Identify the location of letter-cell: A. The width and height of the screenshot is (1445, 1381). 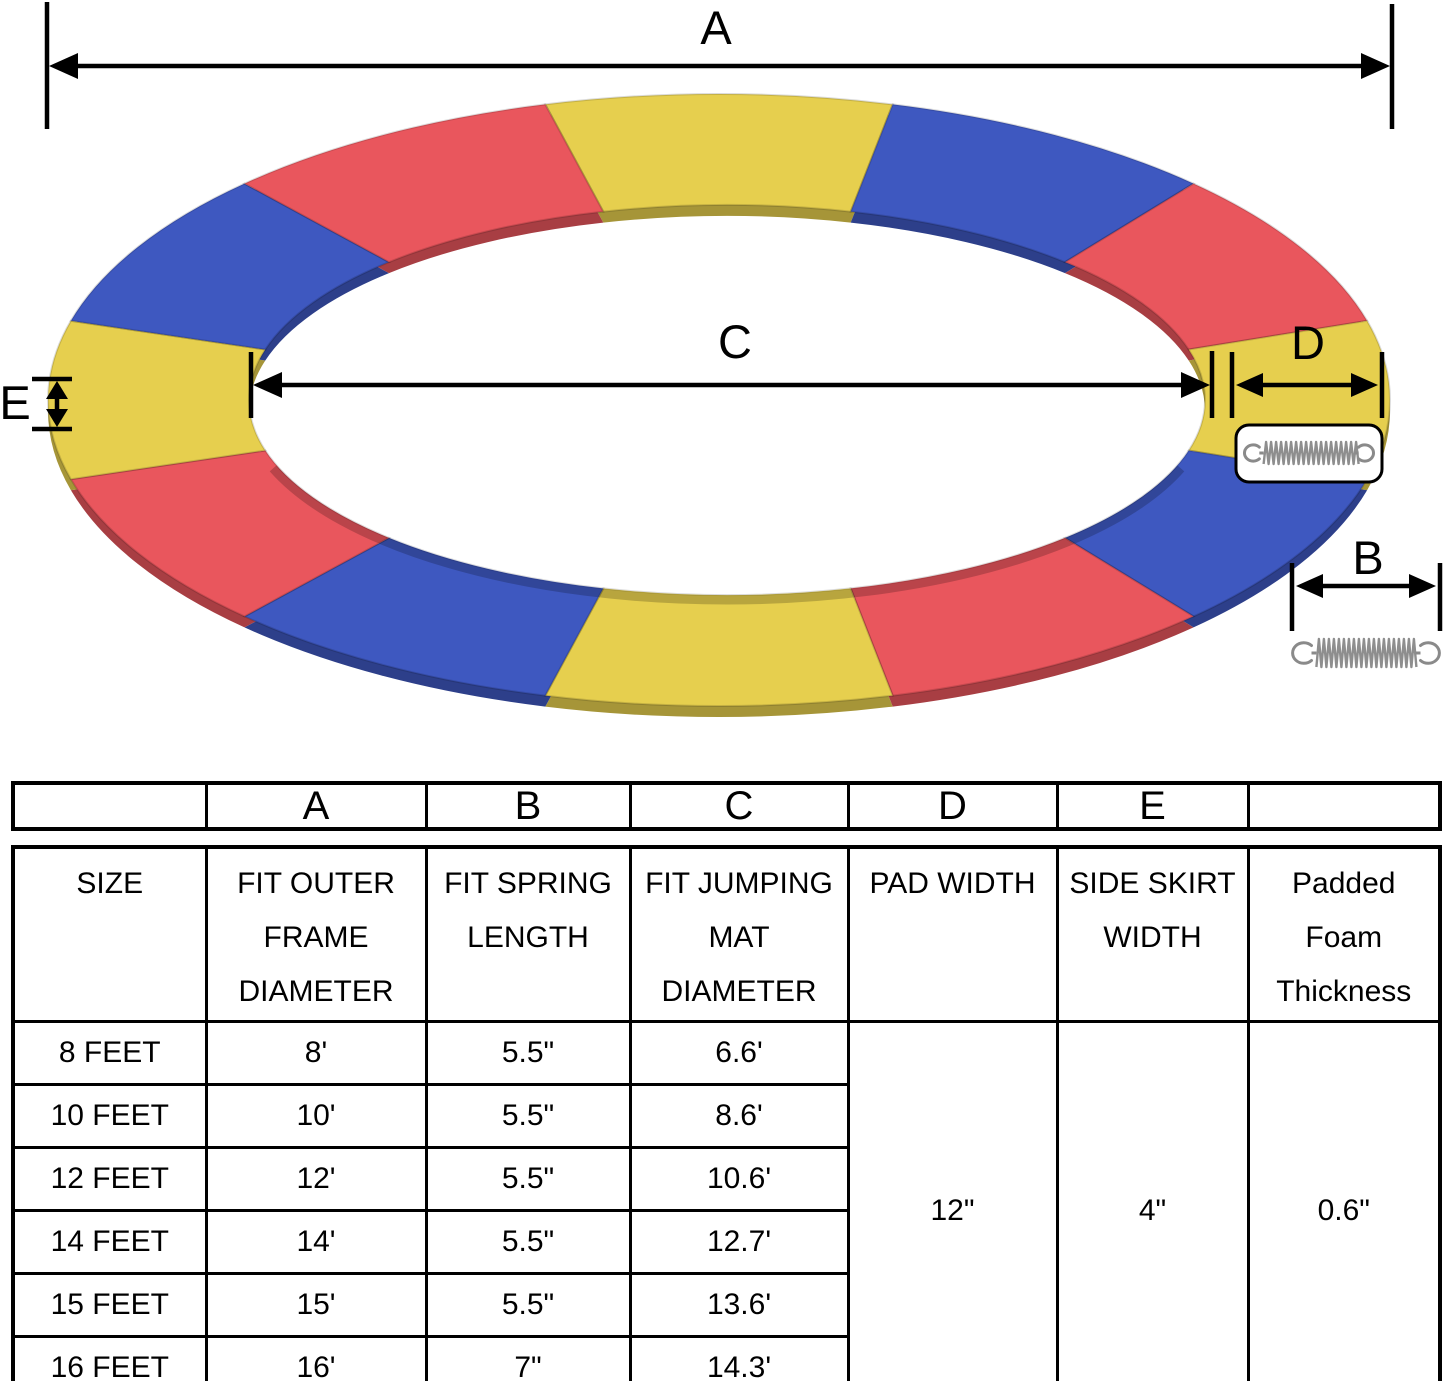
(316, 806).